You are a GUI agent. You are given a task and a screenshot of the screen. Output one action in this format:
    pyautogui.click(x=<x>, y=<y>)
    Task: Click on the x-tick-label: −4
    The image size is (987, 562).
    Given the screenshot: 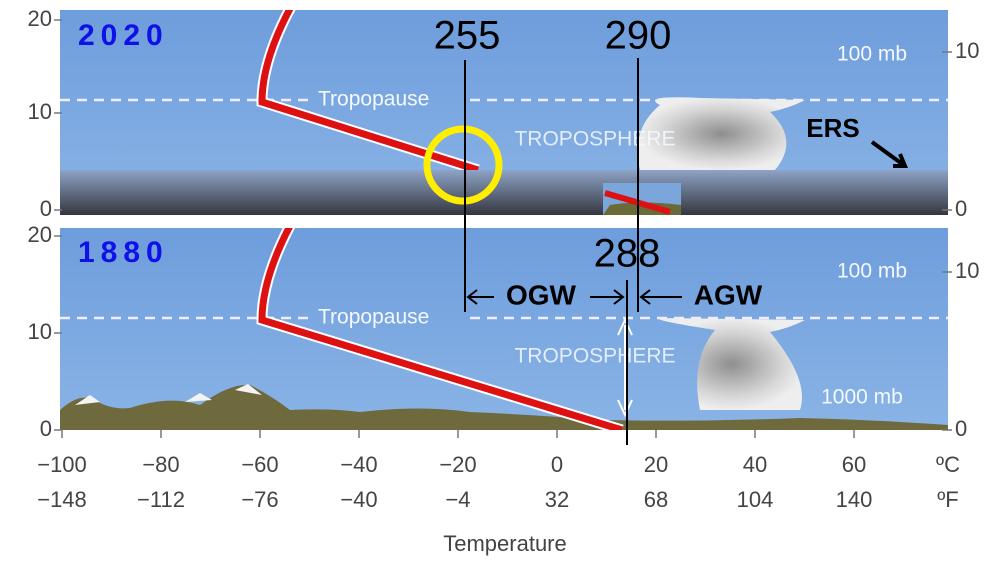 What is the action you would take?
    pyautogui.click(x=457, y=499)
    